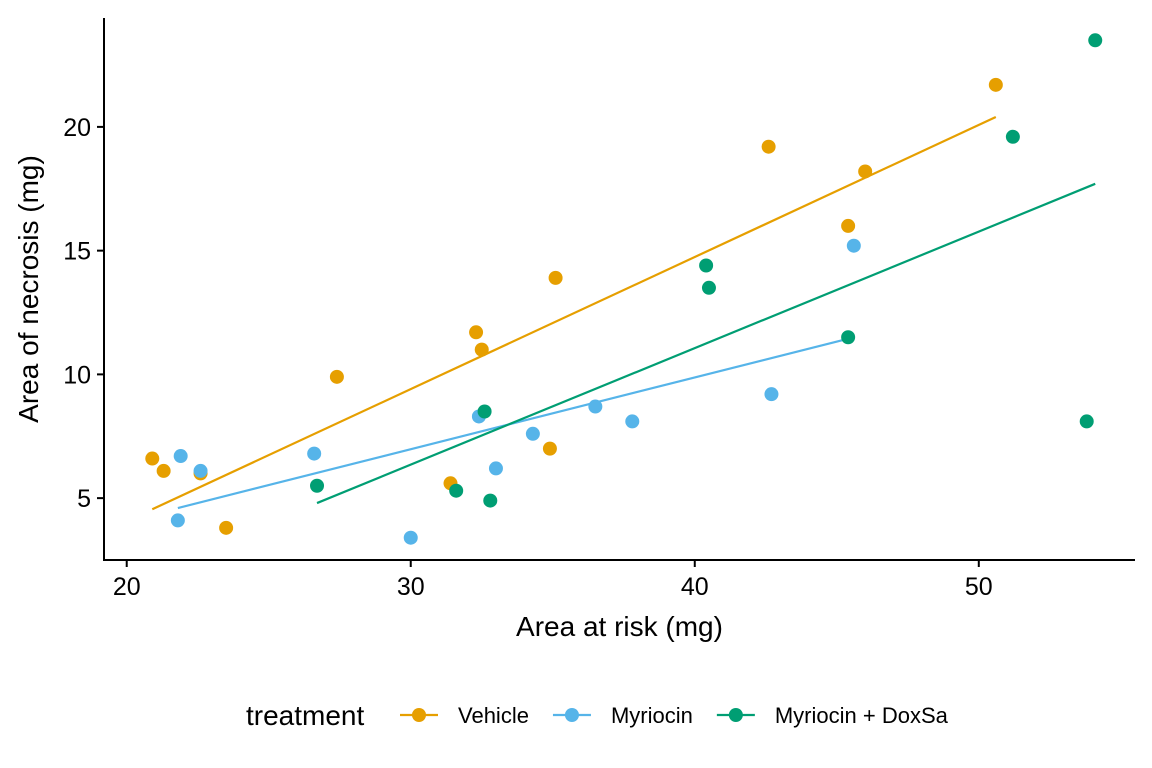 The width and height of the screenshot is (1152, 768). What do you see at coordinates (84, 499) in the screenshot?
I see `y-tick-label: 5` at bounding box center [84, 499].